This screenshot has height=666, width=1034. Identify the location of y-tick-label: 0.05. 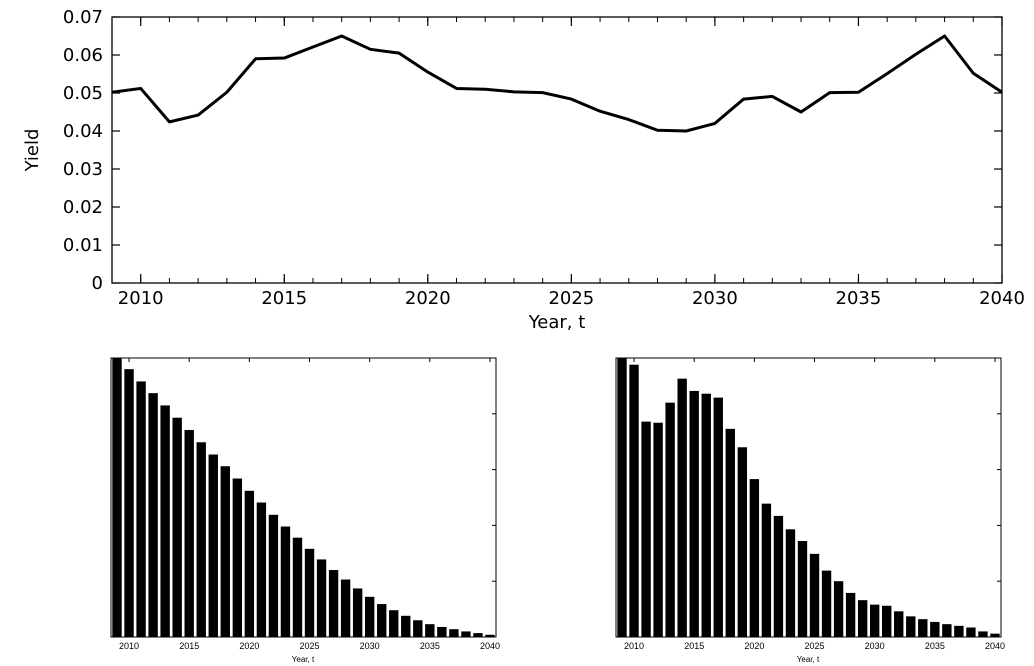
(83, 93).